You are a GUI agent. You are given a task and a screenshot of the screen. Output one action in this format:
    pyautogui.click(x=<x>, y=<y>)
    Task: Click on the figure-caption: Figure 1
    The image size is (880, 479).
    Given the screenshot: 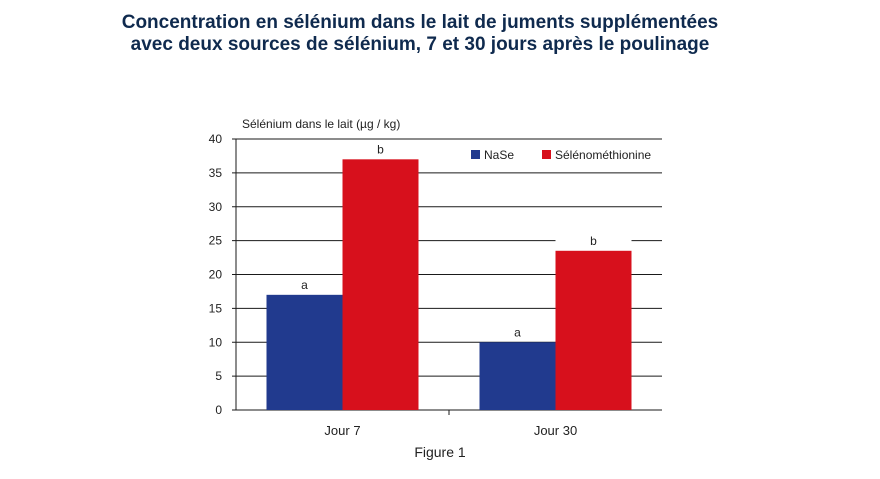 What is the action you would take?
    pyautogui.click(x=440, y=452)
    